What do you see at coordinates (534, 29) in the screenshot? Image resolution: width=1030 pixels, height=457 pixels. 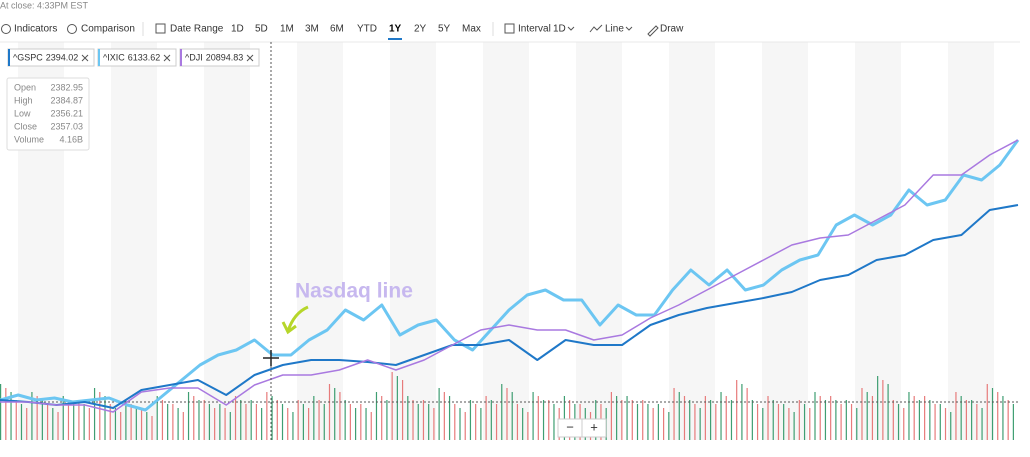 I see `interval-button: Interval` at bounding box center [534, 29].